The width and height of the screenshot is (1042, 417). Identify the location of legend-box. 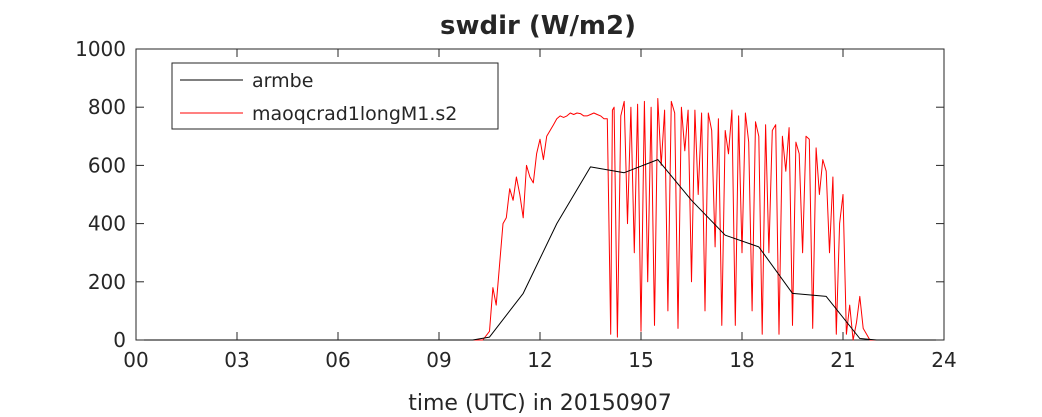
(335, 96).